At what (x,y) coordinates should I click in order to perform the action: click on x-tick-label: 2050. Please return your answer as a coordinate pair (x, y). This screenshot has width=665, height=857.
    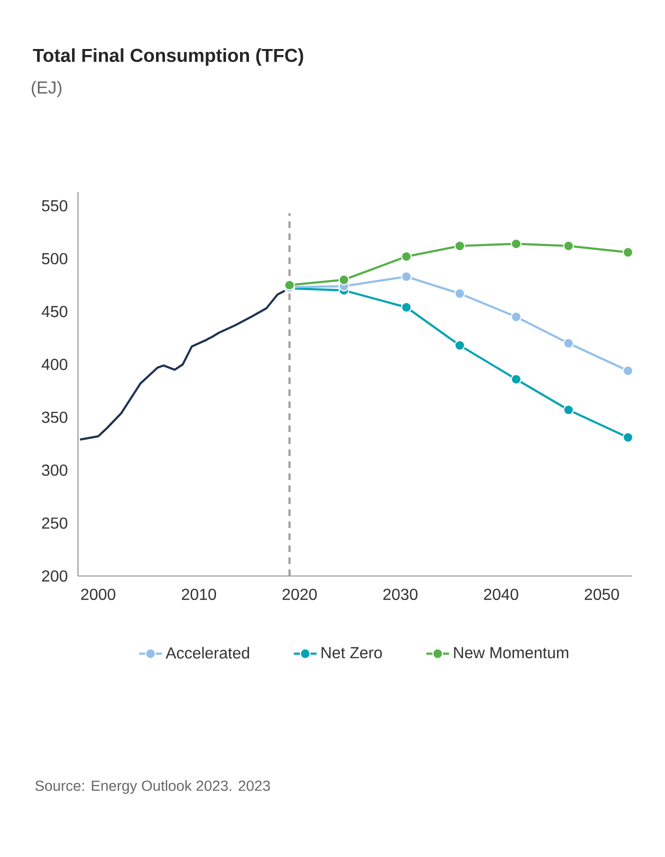
    Looking at the image, I should click on (601, 594).